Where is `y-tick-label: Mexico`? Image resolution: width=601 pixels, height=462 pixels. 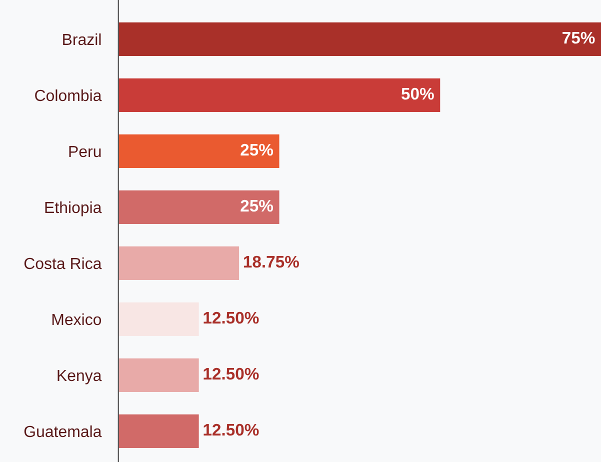
y-tick-label: Mexico is located at coordinates (77, 319).